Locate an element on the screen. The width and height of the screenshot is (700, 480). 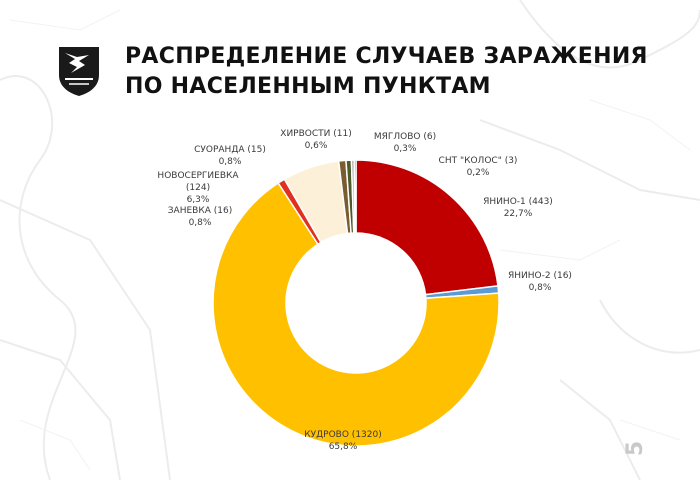
slice-label-7: МЯГЛОВО (6) 0,3% is located at coordinates (405, 143).